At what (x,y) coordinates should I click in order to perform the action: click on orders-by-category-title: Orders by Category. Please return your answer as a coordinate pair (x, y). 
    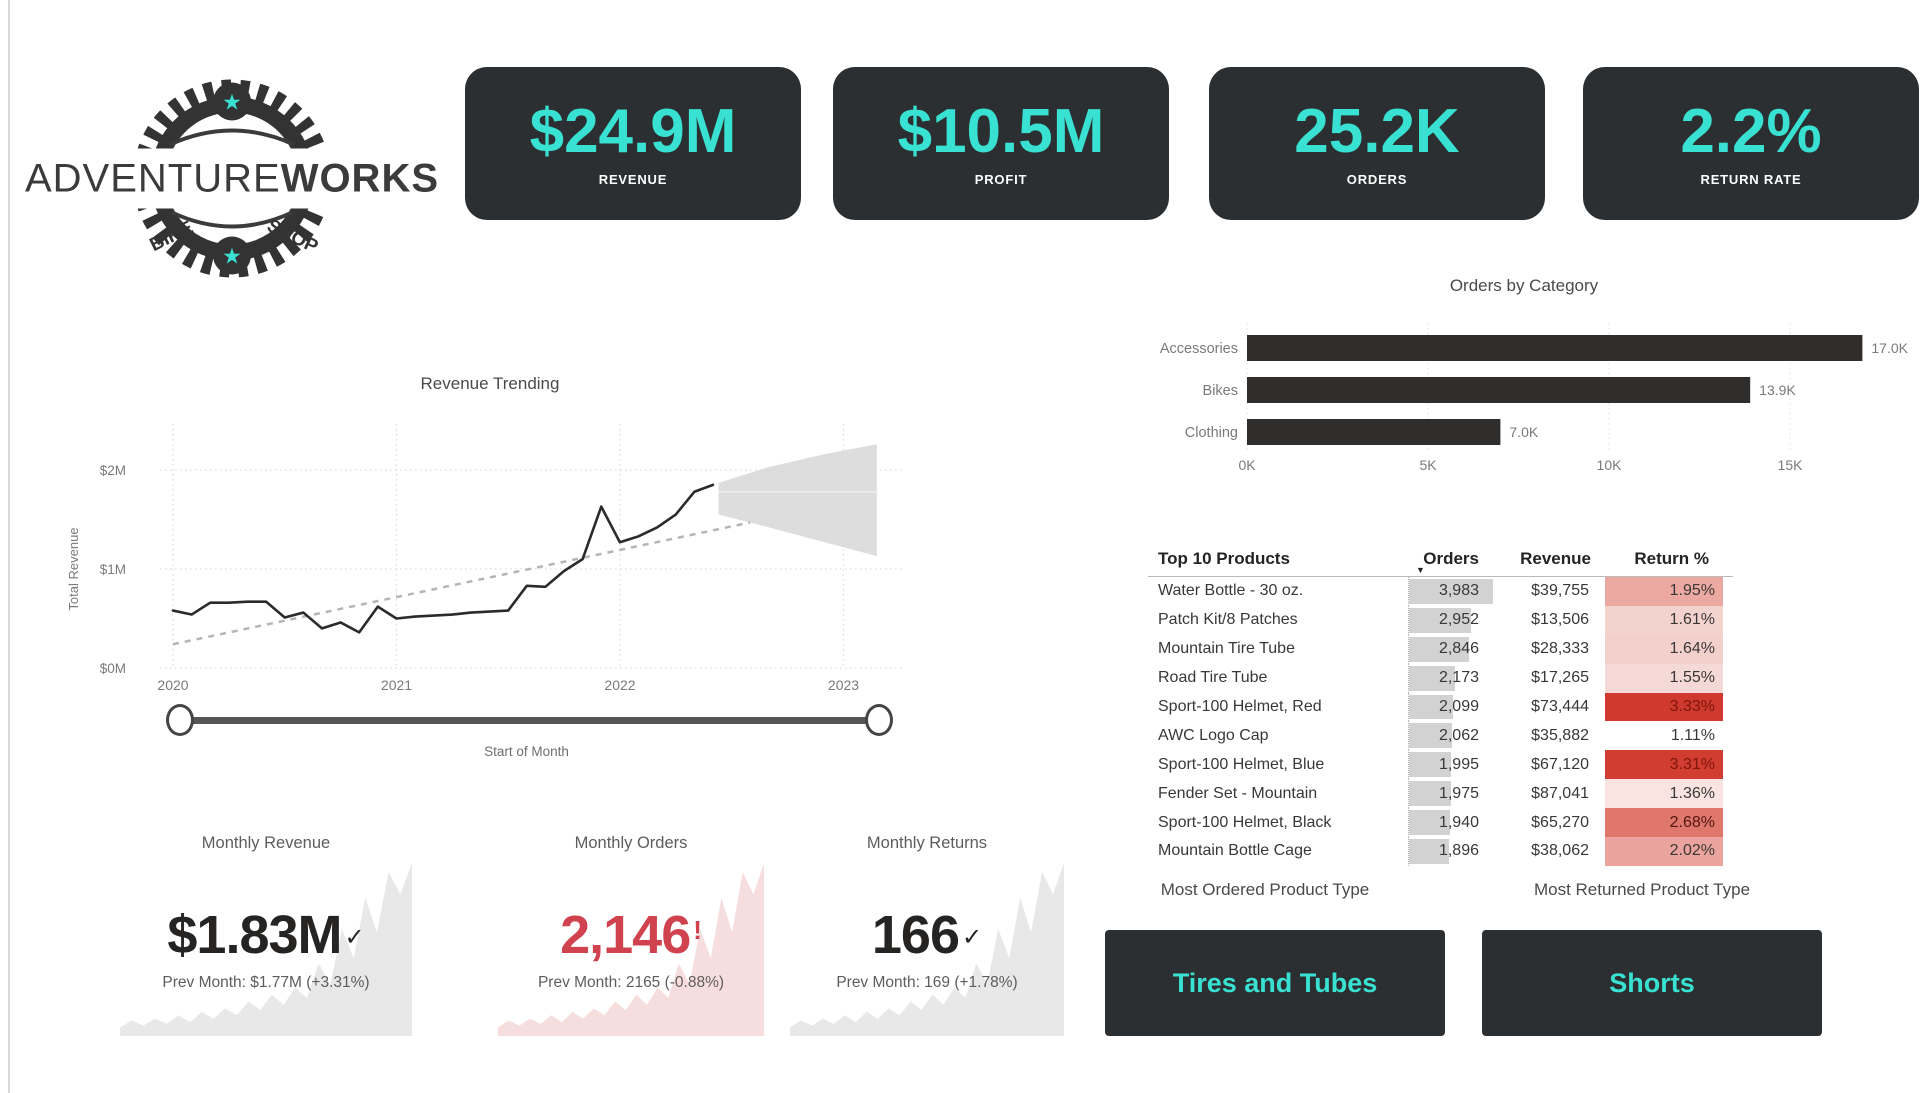
    Looking at the image, I should click on (1524, 285).